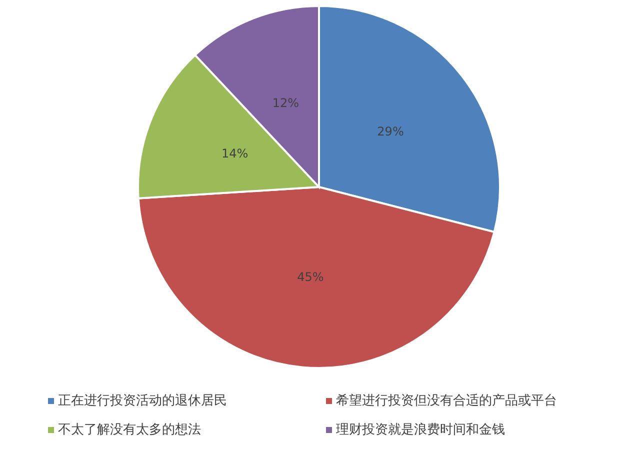 The height and width of the screenshot is (456, 617). Describe the element at coordinates (310, 277) in the screenshot. I see `data-label: 45%` at that location.